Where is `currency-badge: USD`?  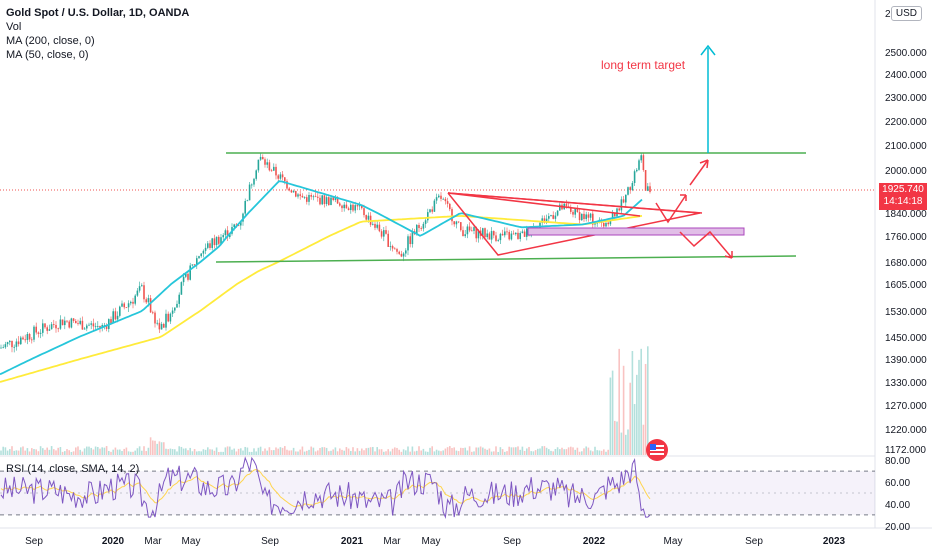 currency-badge: USD is located at coordinates (906, 13).